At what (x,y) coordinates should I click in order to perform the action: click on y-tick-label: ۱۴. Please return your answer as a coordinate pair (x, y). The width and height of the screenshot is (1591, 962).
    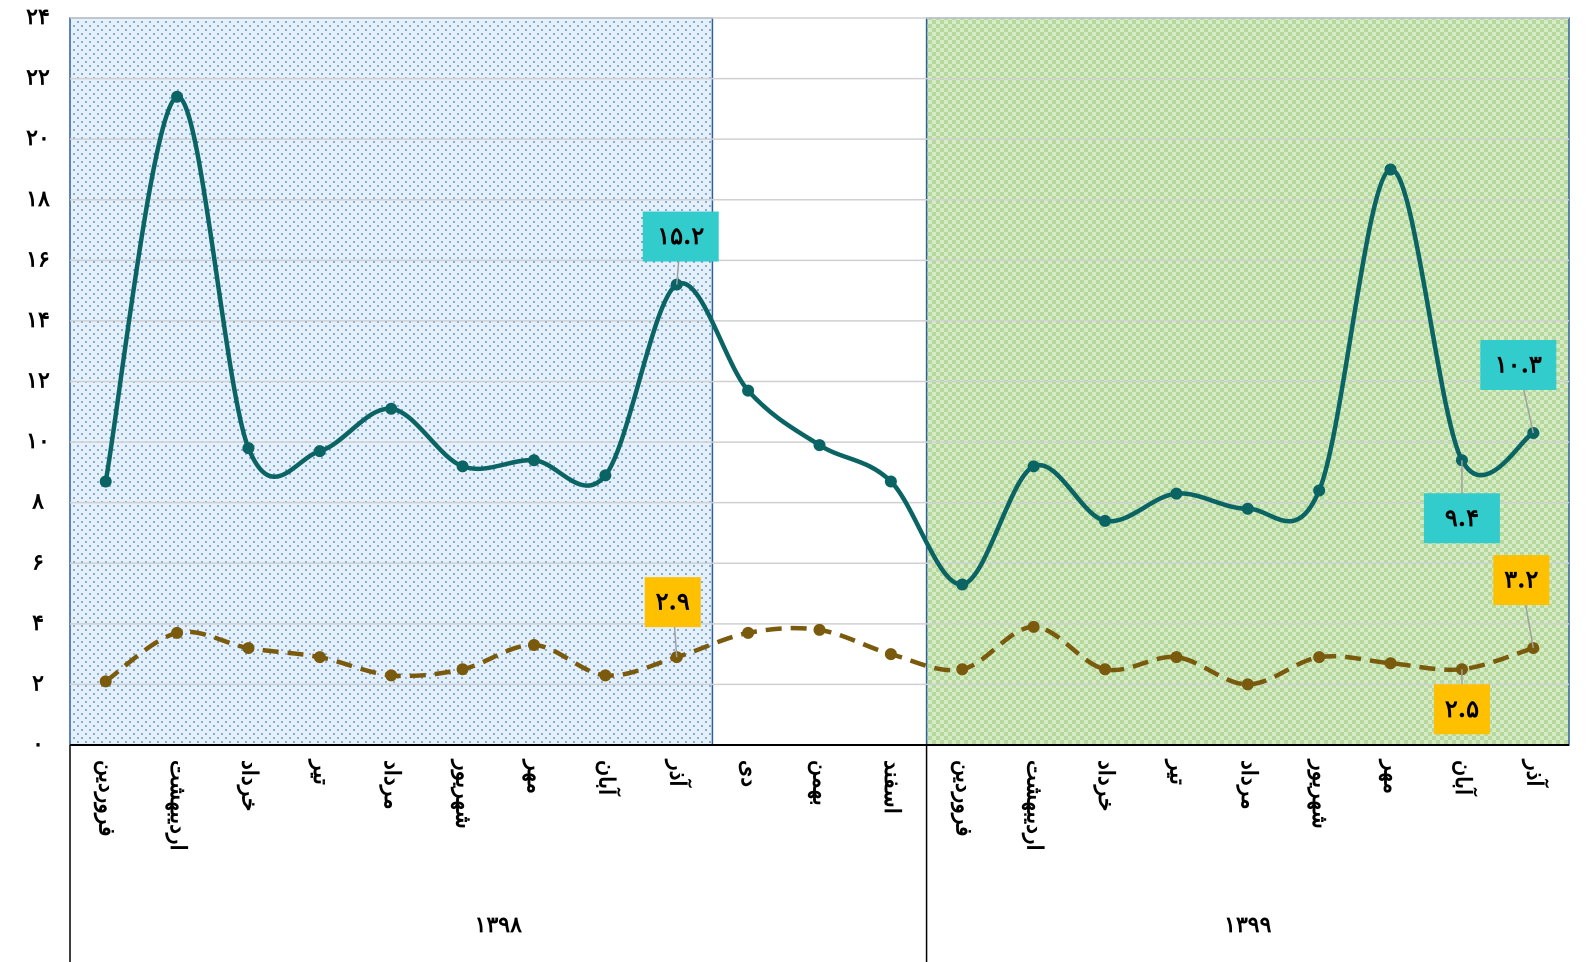
    Looking at the image, I should click on (38, 320).